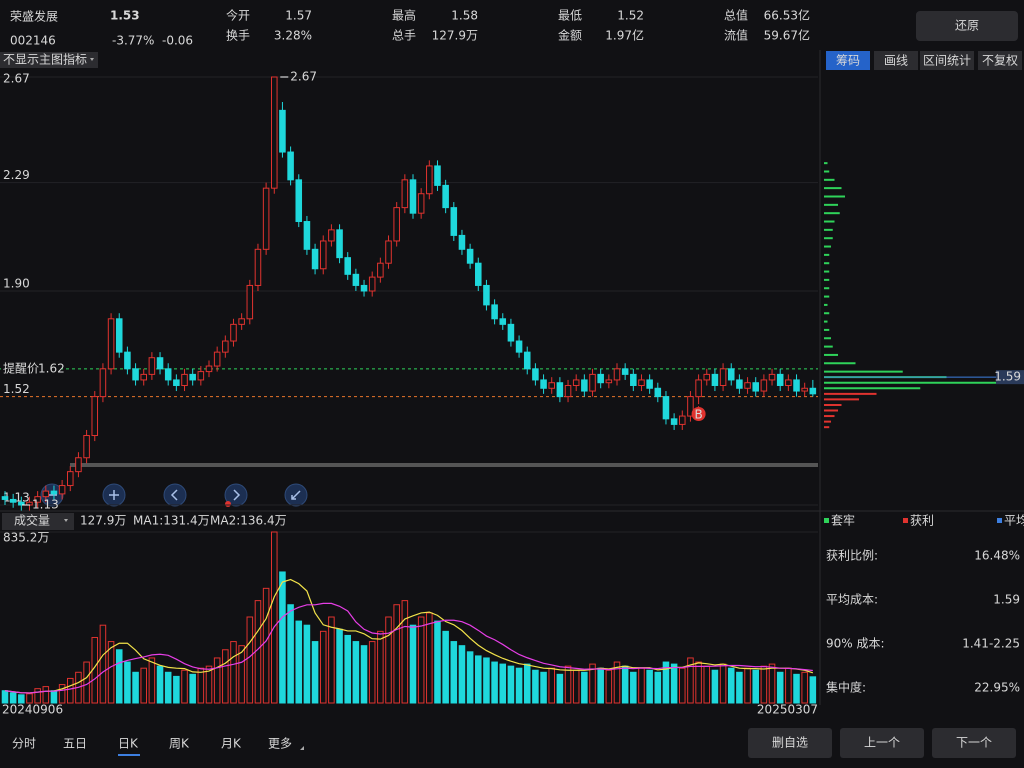 Image resolution: width=1024 pixels, height=768 pixels. What do you see at coordinates (133, 41) in the screenshot?
I see `change-pct: -3.77%` at bounding box center [133, 41].